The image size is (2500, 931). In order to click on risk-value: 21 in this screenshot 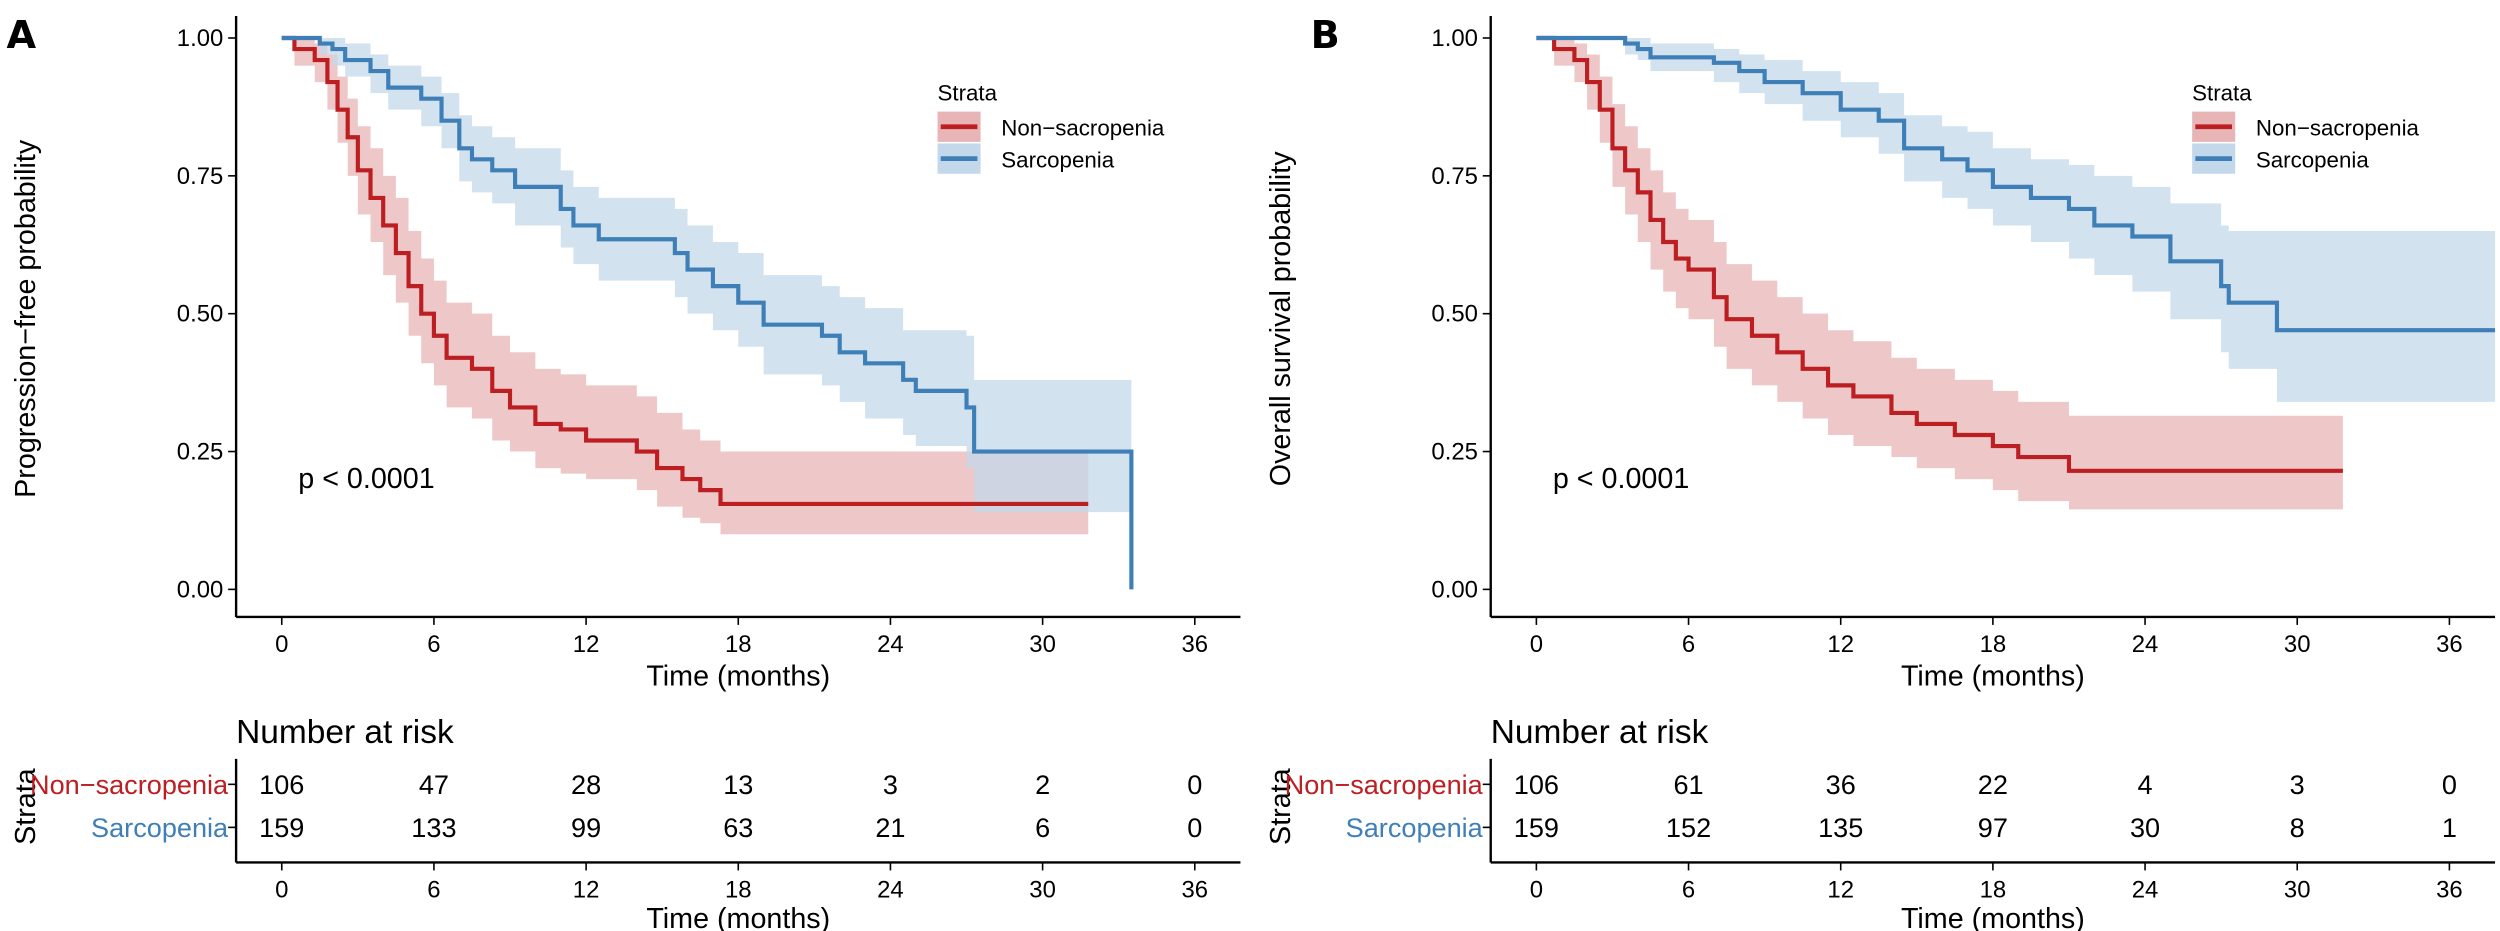, I will do `click(890, 827)`.